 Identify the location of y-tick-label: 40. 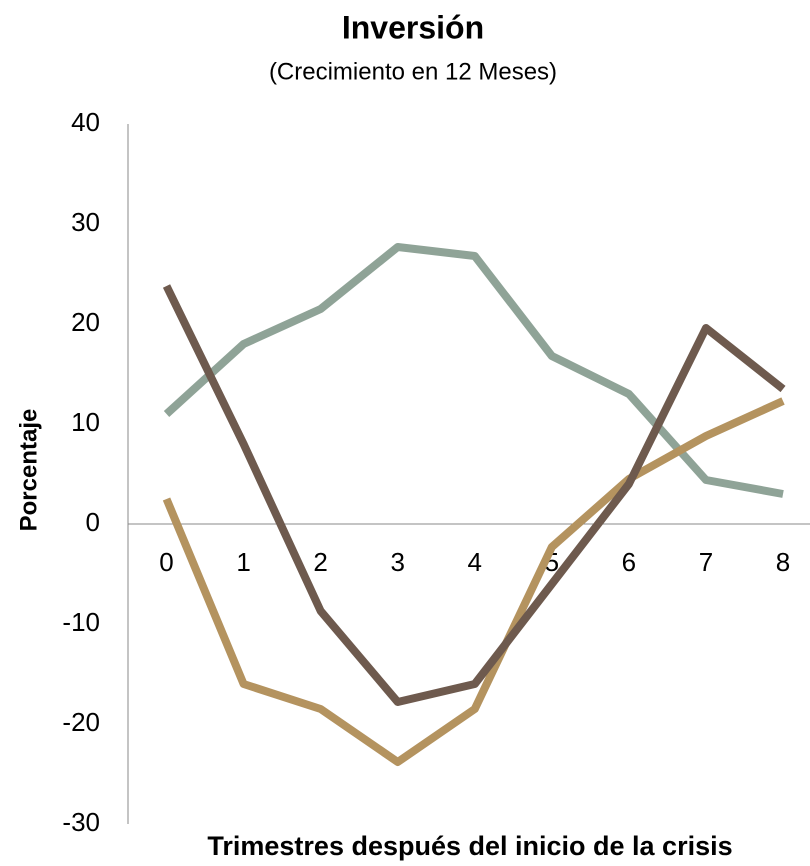
(85, 122).